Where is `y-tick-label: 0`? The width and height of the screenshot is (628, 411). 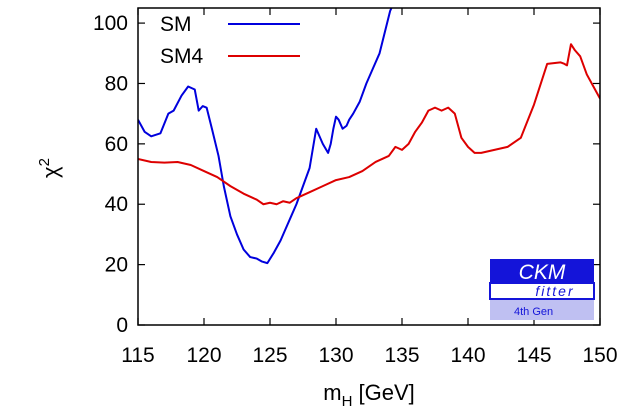 y-tick-label: 0 is located at coordinates (122, 325).